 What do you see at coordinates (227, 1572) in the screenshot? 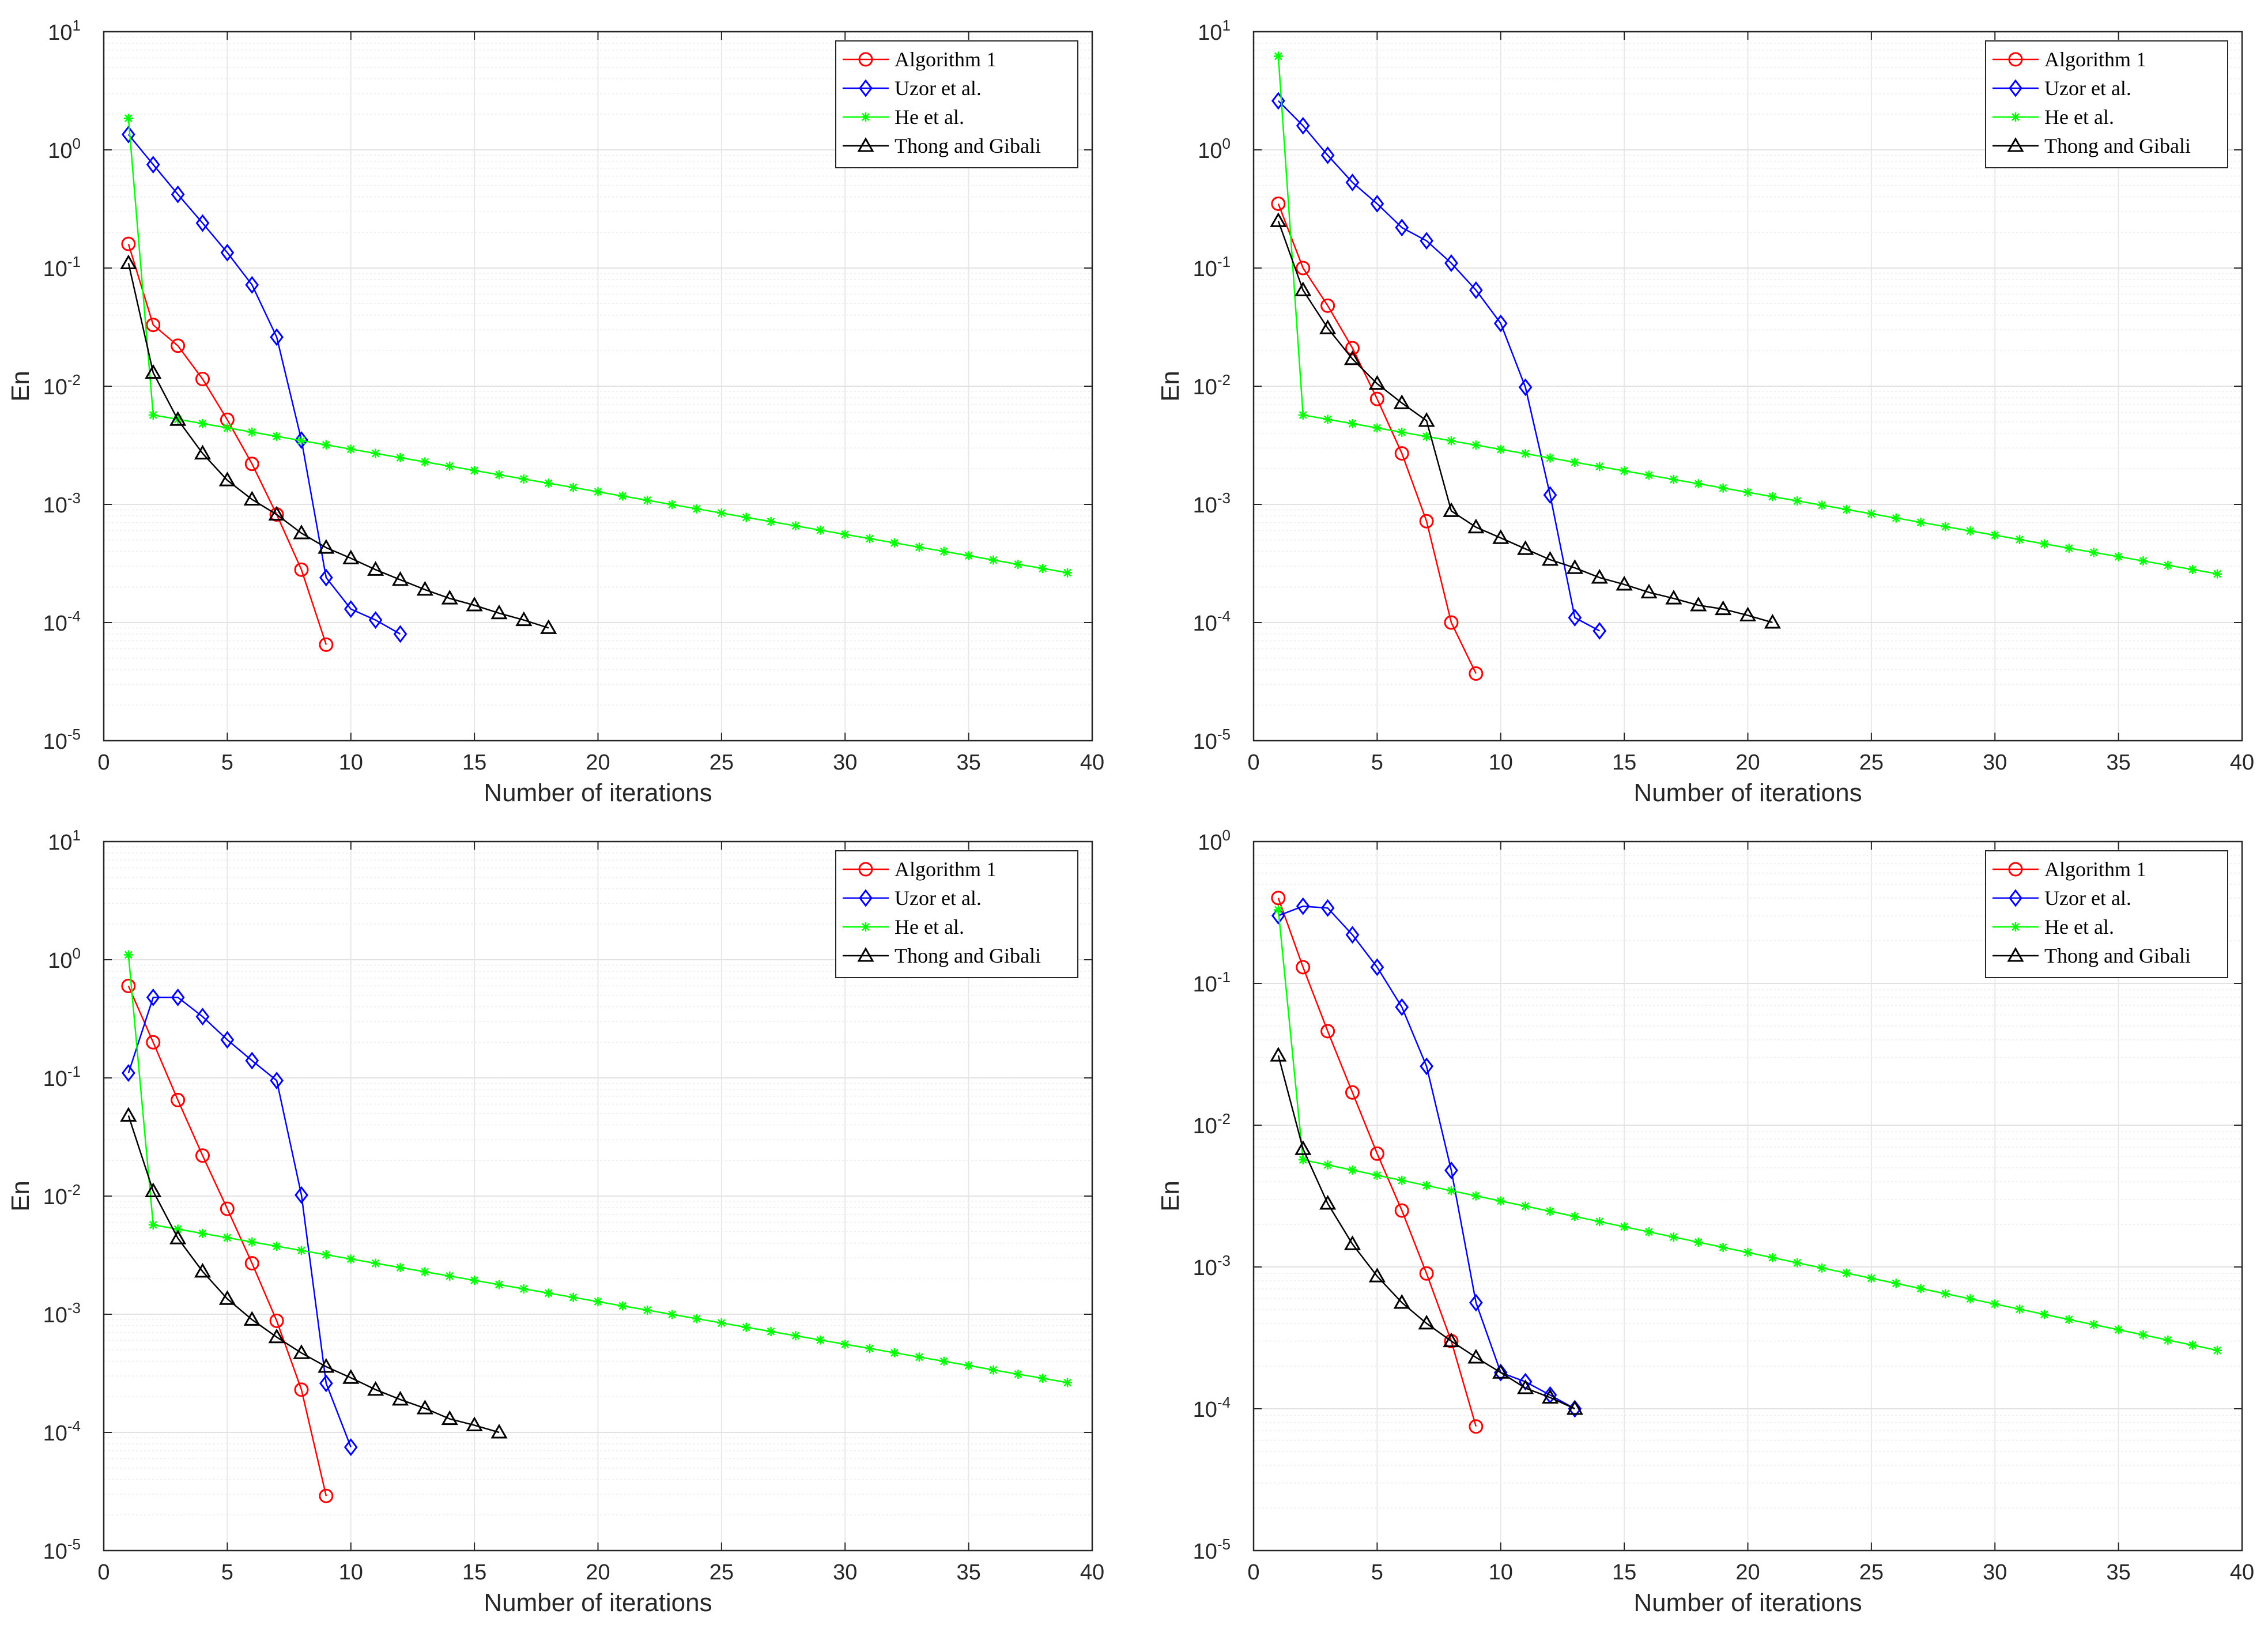
I see `x-tick-label: 5` at bounding box center [227, 1572].